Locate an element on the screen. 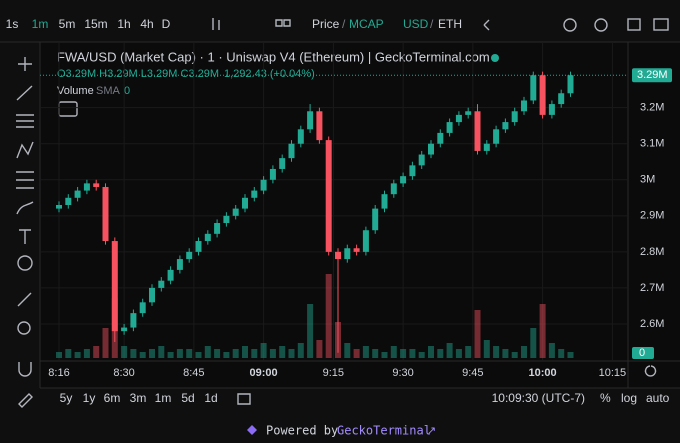 The image size is (680, 443). sma-label: SMA is located at coordinates (108, 91).